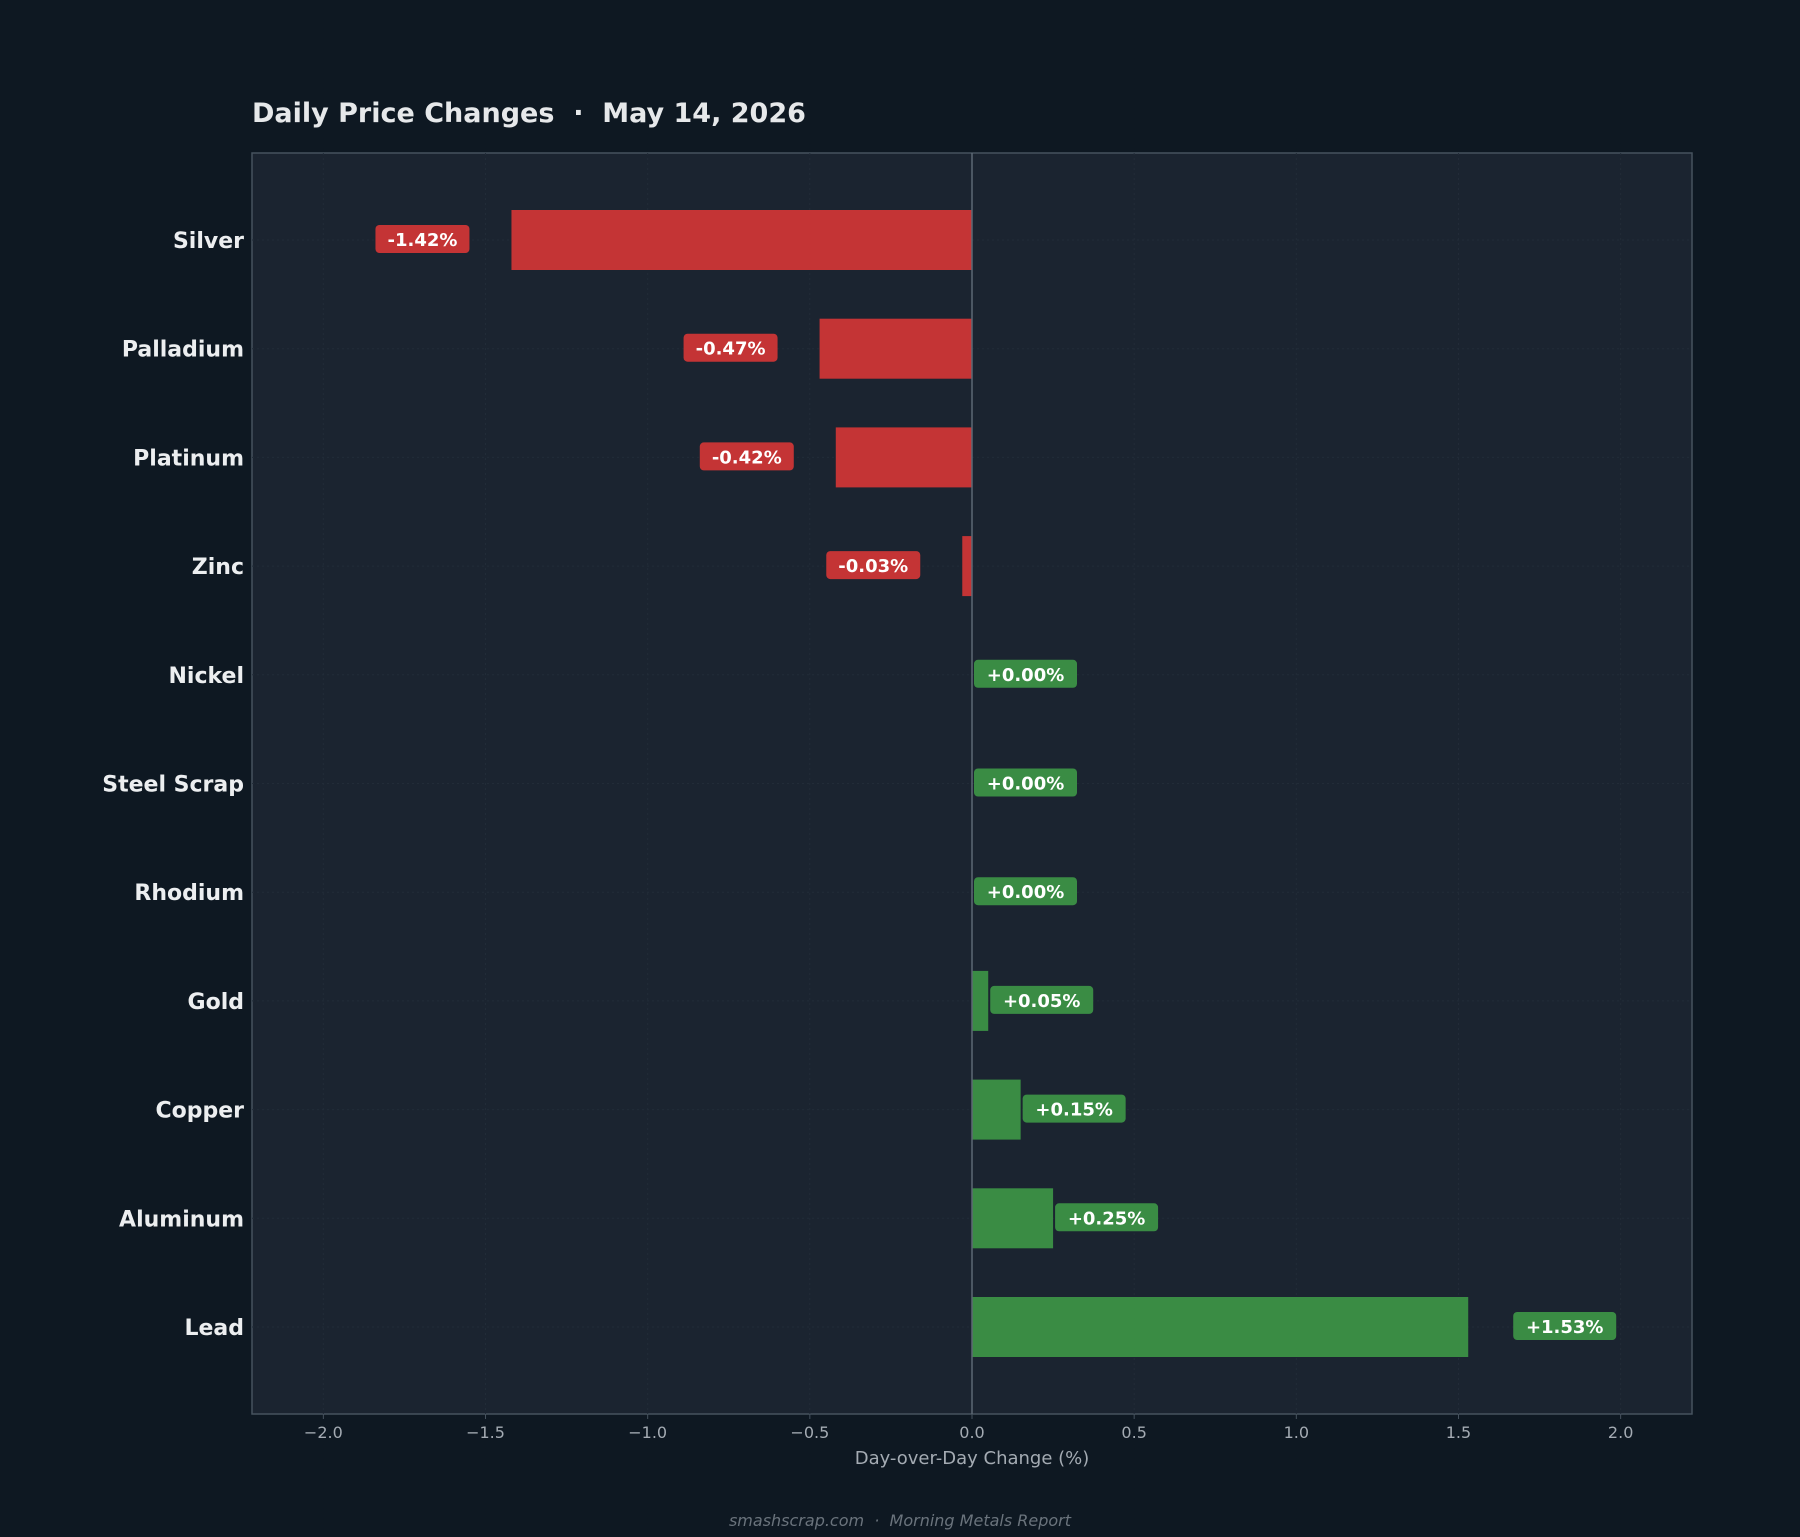 This screenshot has height=1537, width=1800. I want to click on x-tick-label: 0.0, so click(971, 1432).